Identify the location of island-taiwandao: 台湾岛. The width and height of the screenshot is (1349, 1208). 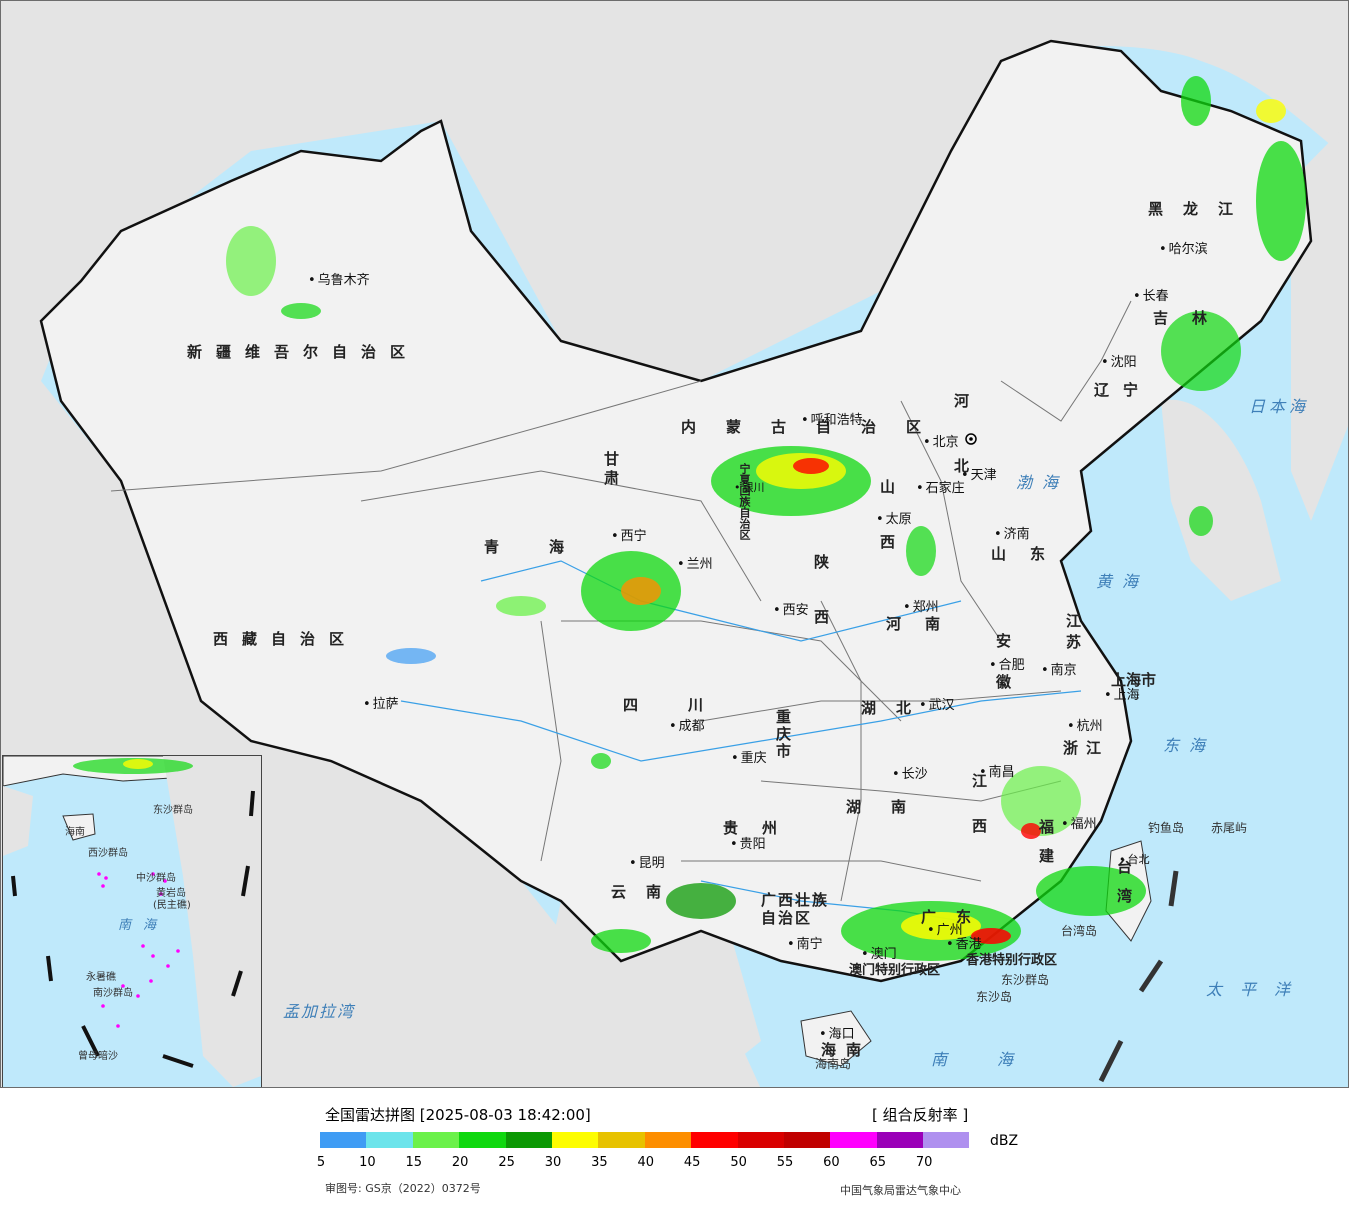
(1079, 931).